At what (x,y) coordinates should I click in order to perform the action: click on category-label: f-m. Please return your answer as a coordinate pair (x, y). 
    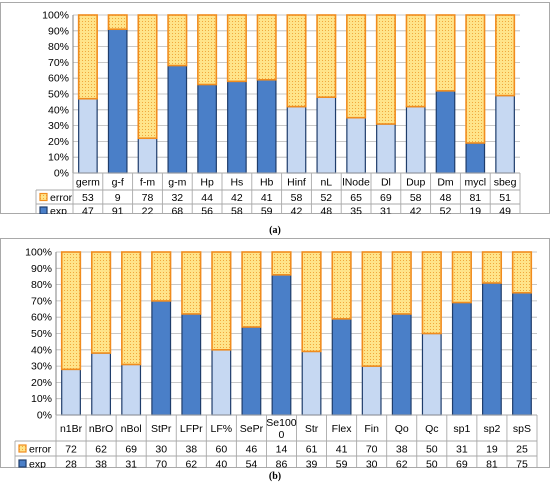
    Looking at the image, I should click on (147, 183).